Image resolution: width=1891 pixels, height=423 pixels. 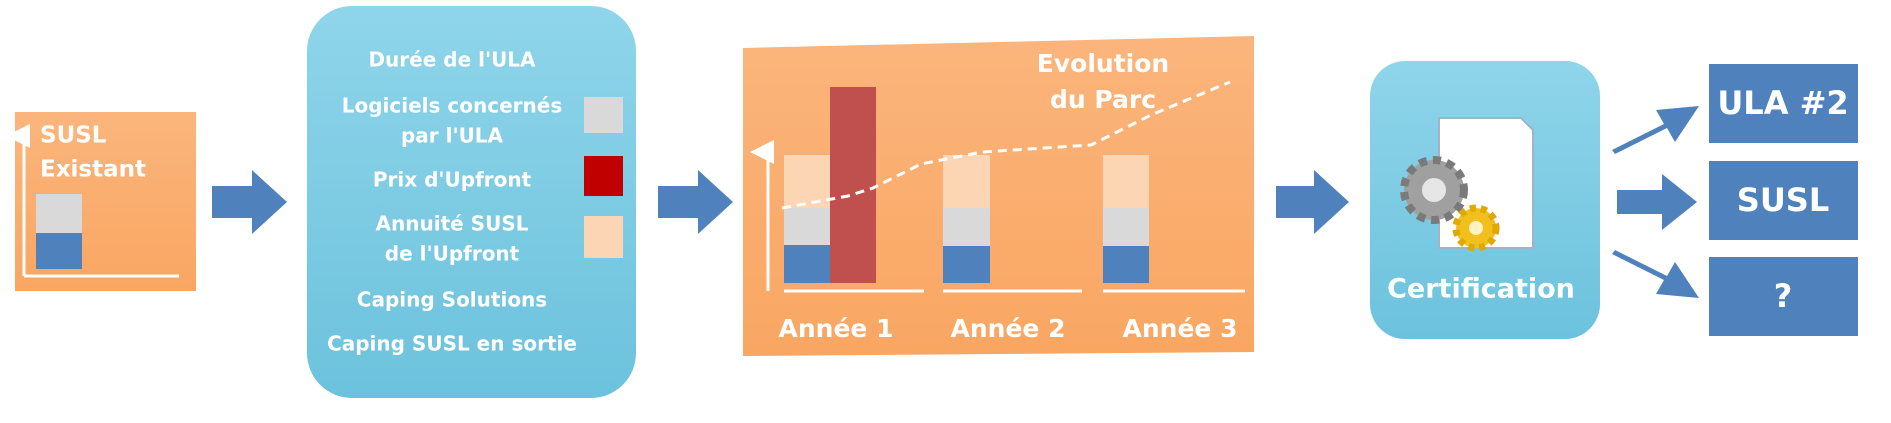 What do you see at coordinates (452, 180) in the screenshot?
I see `parameter-label: Prix d'Upfront` at bounding box center [452, 180].